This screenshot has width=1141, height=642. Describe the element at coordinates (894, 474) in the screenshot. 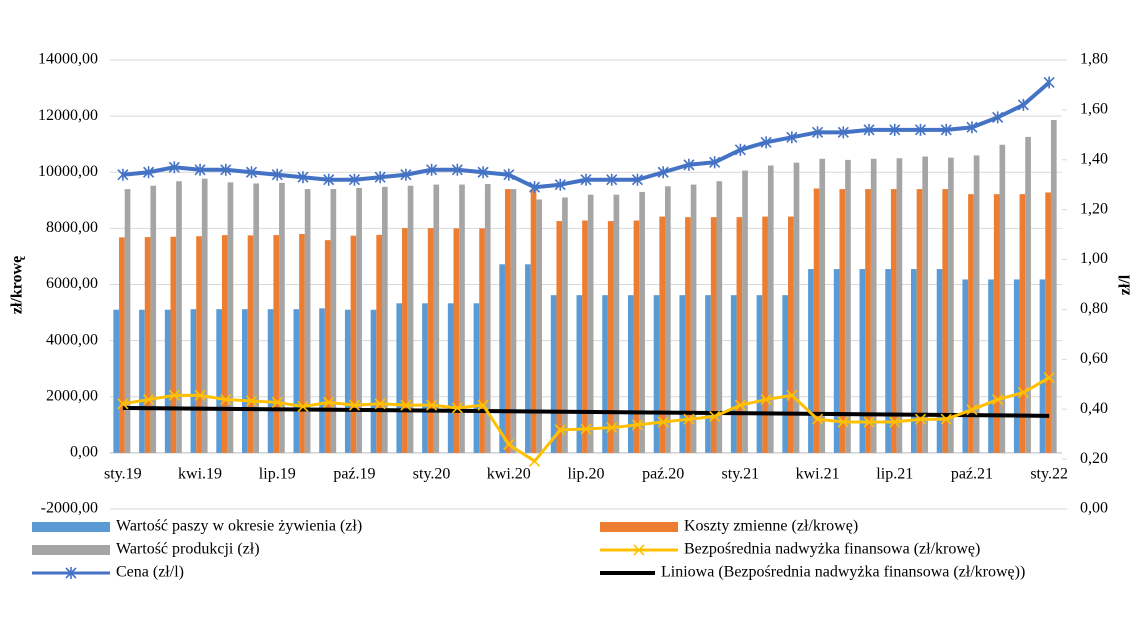

I see `x-tick-label: lip.21` at that location.